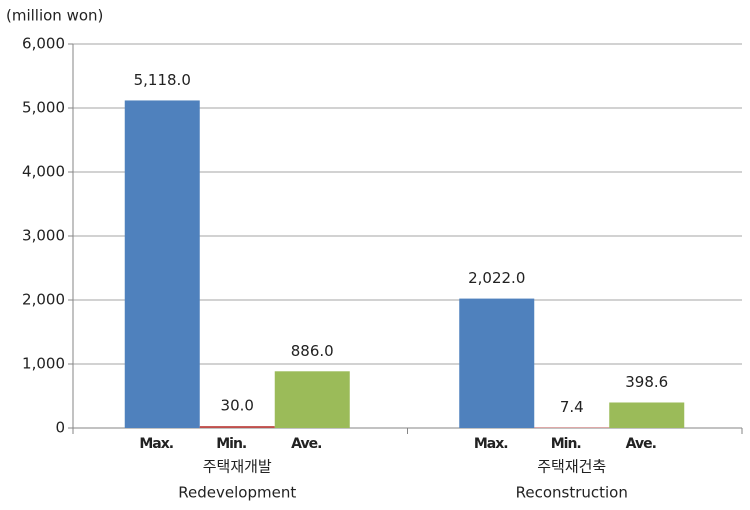  I want to click on value-label: 7.4, so click(572, 407).